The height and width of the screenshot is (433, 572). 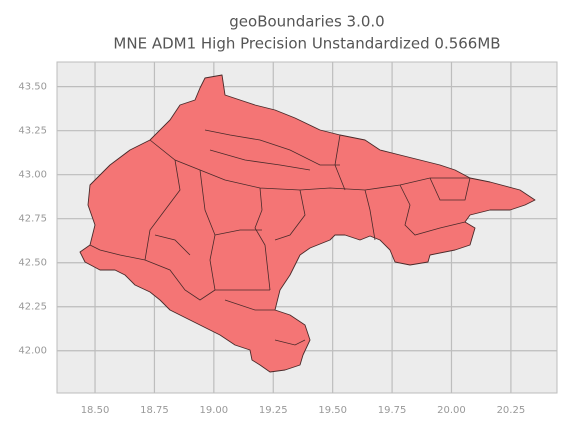 I want to click on x-tick-label: 19.50, so click(x=332, y=410).